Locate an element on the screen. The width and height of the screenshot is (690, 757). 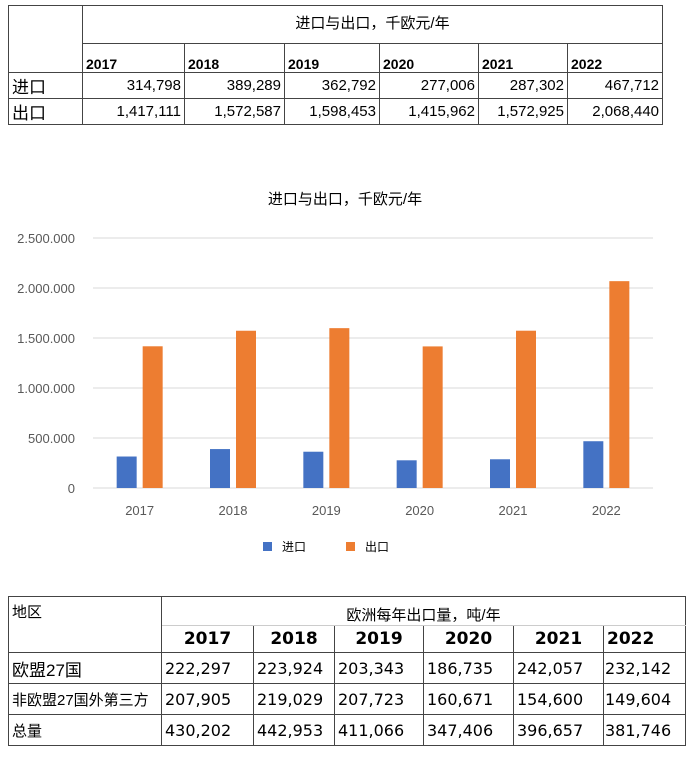
bar-import-2019 is located at coordinates (313, 469).